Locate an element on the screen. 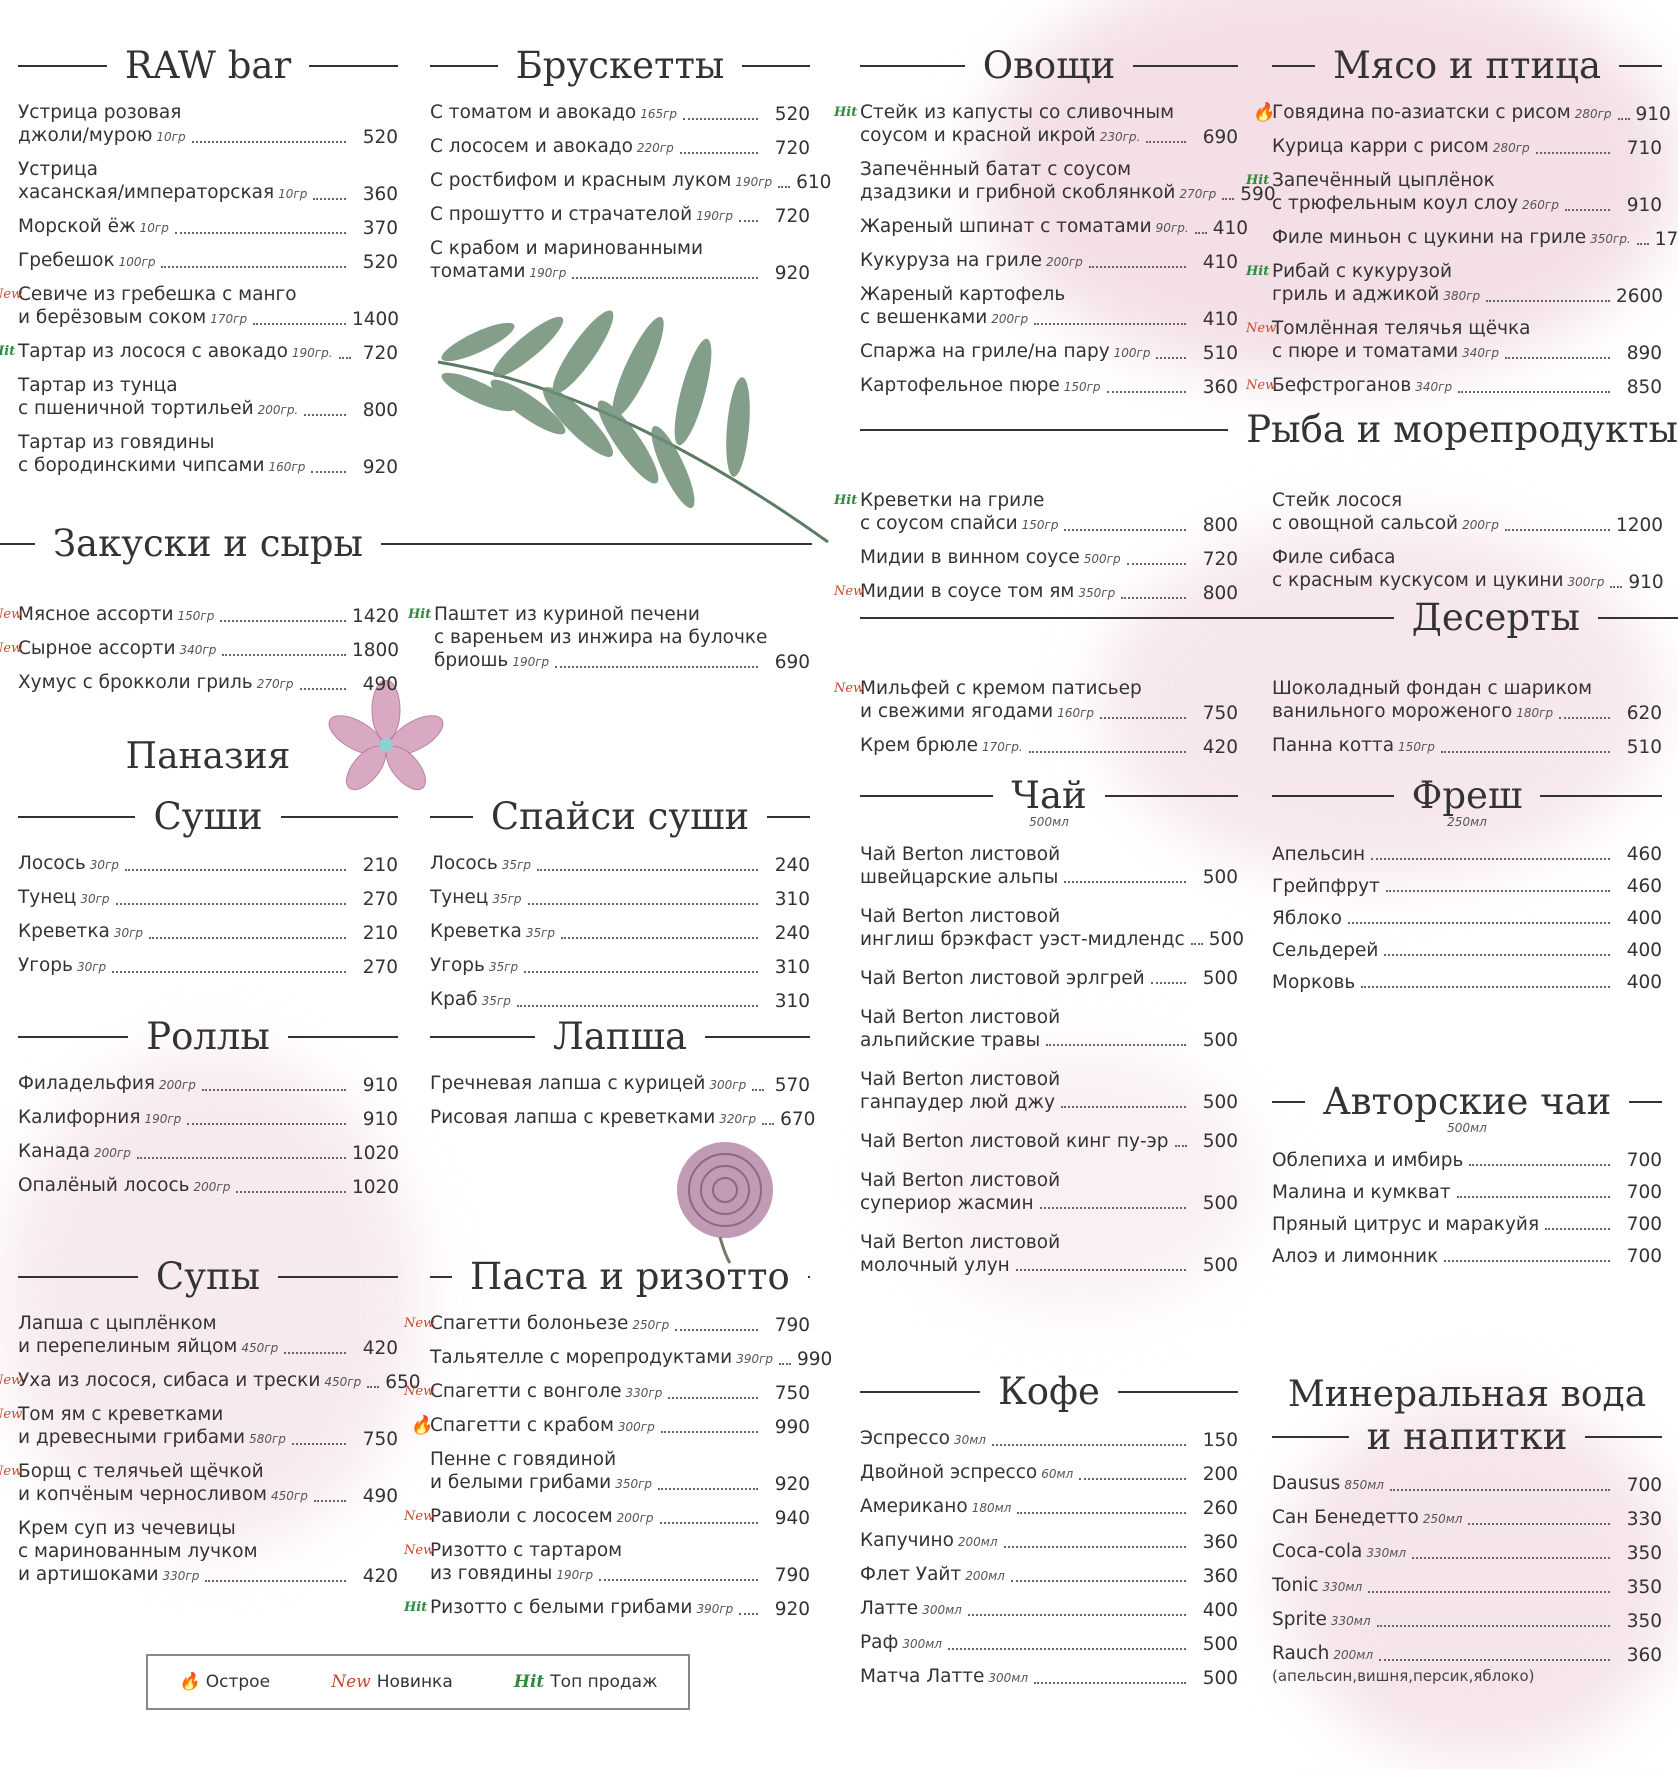  item-name-line: Запечённый батат с соусом is located at coordinates (996, 169).